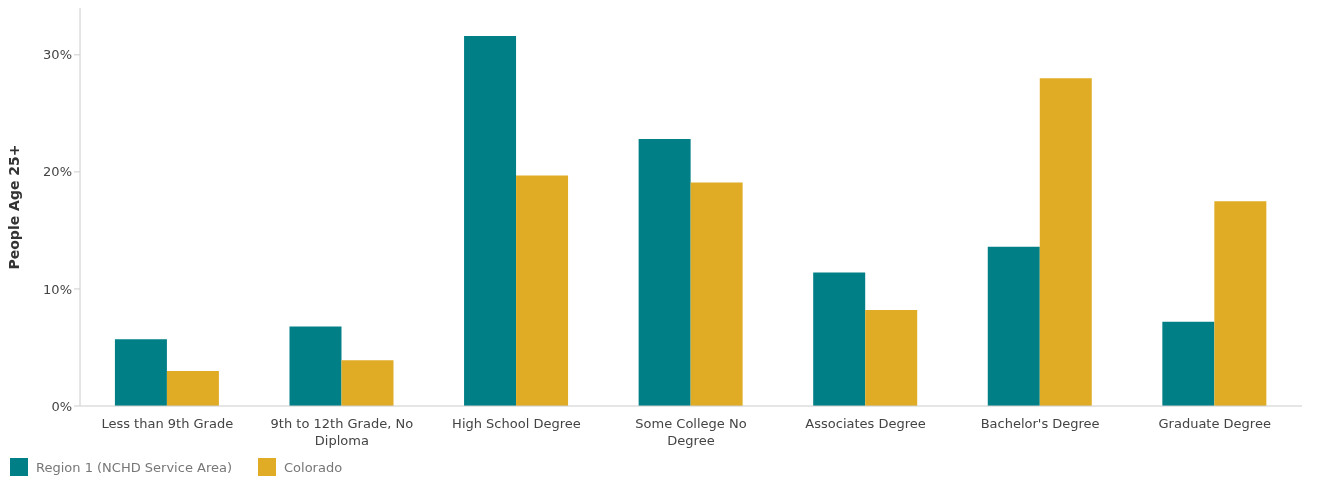  I want to click on x-tick-label: Some College No Degree, so click(691, 432).